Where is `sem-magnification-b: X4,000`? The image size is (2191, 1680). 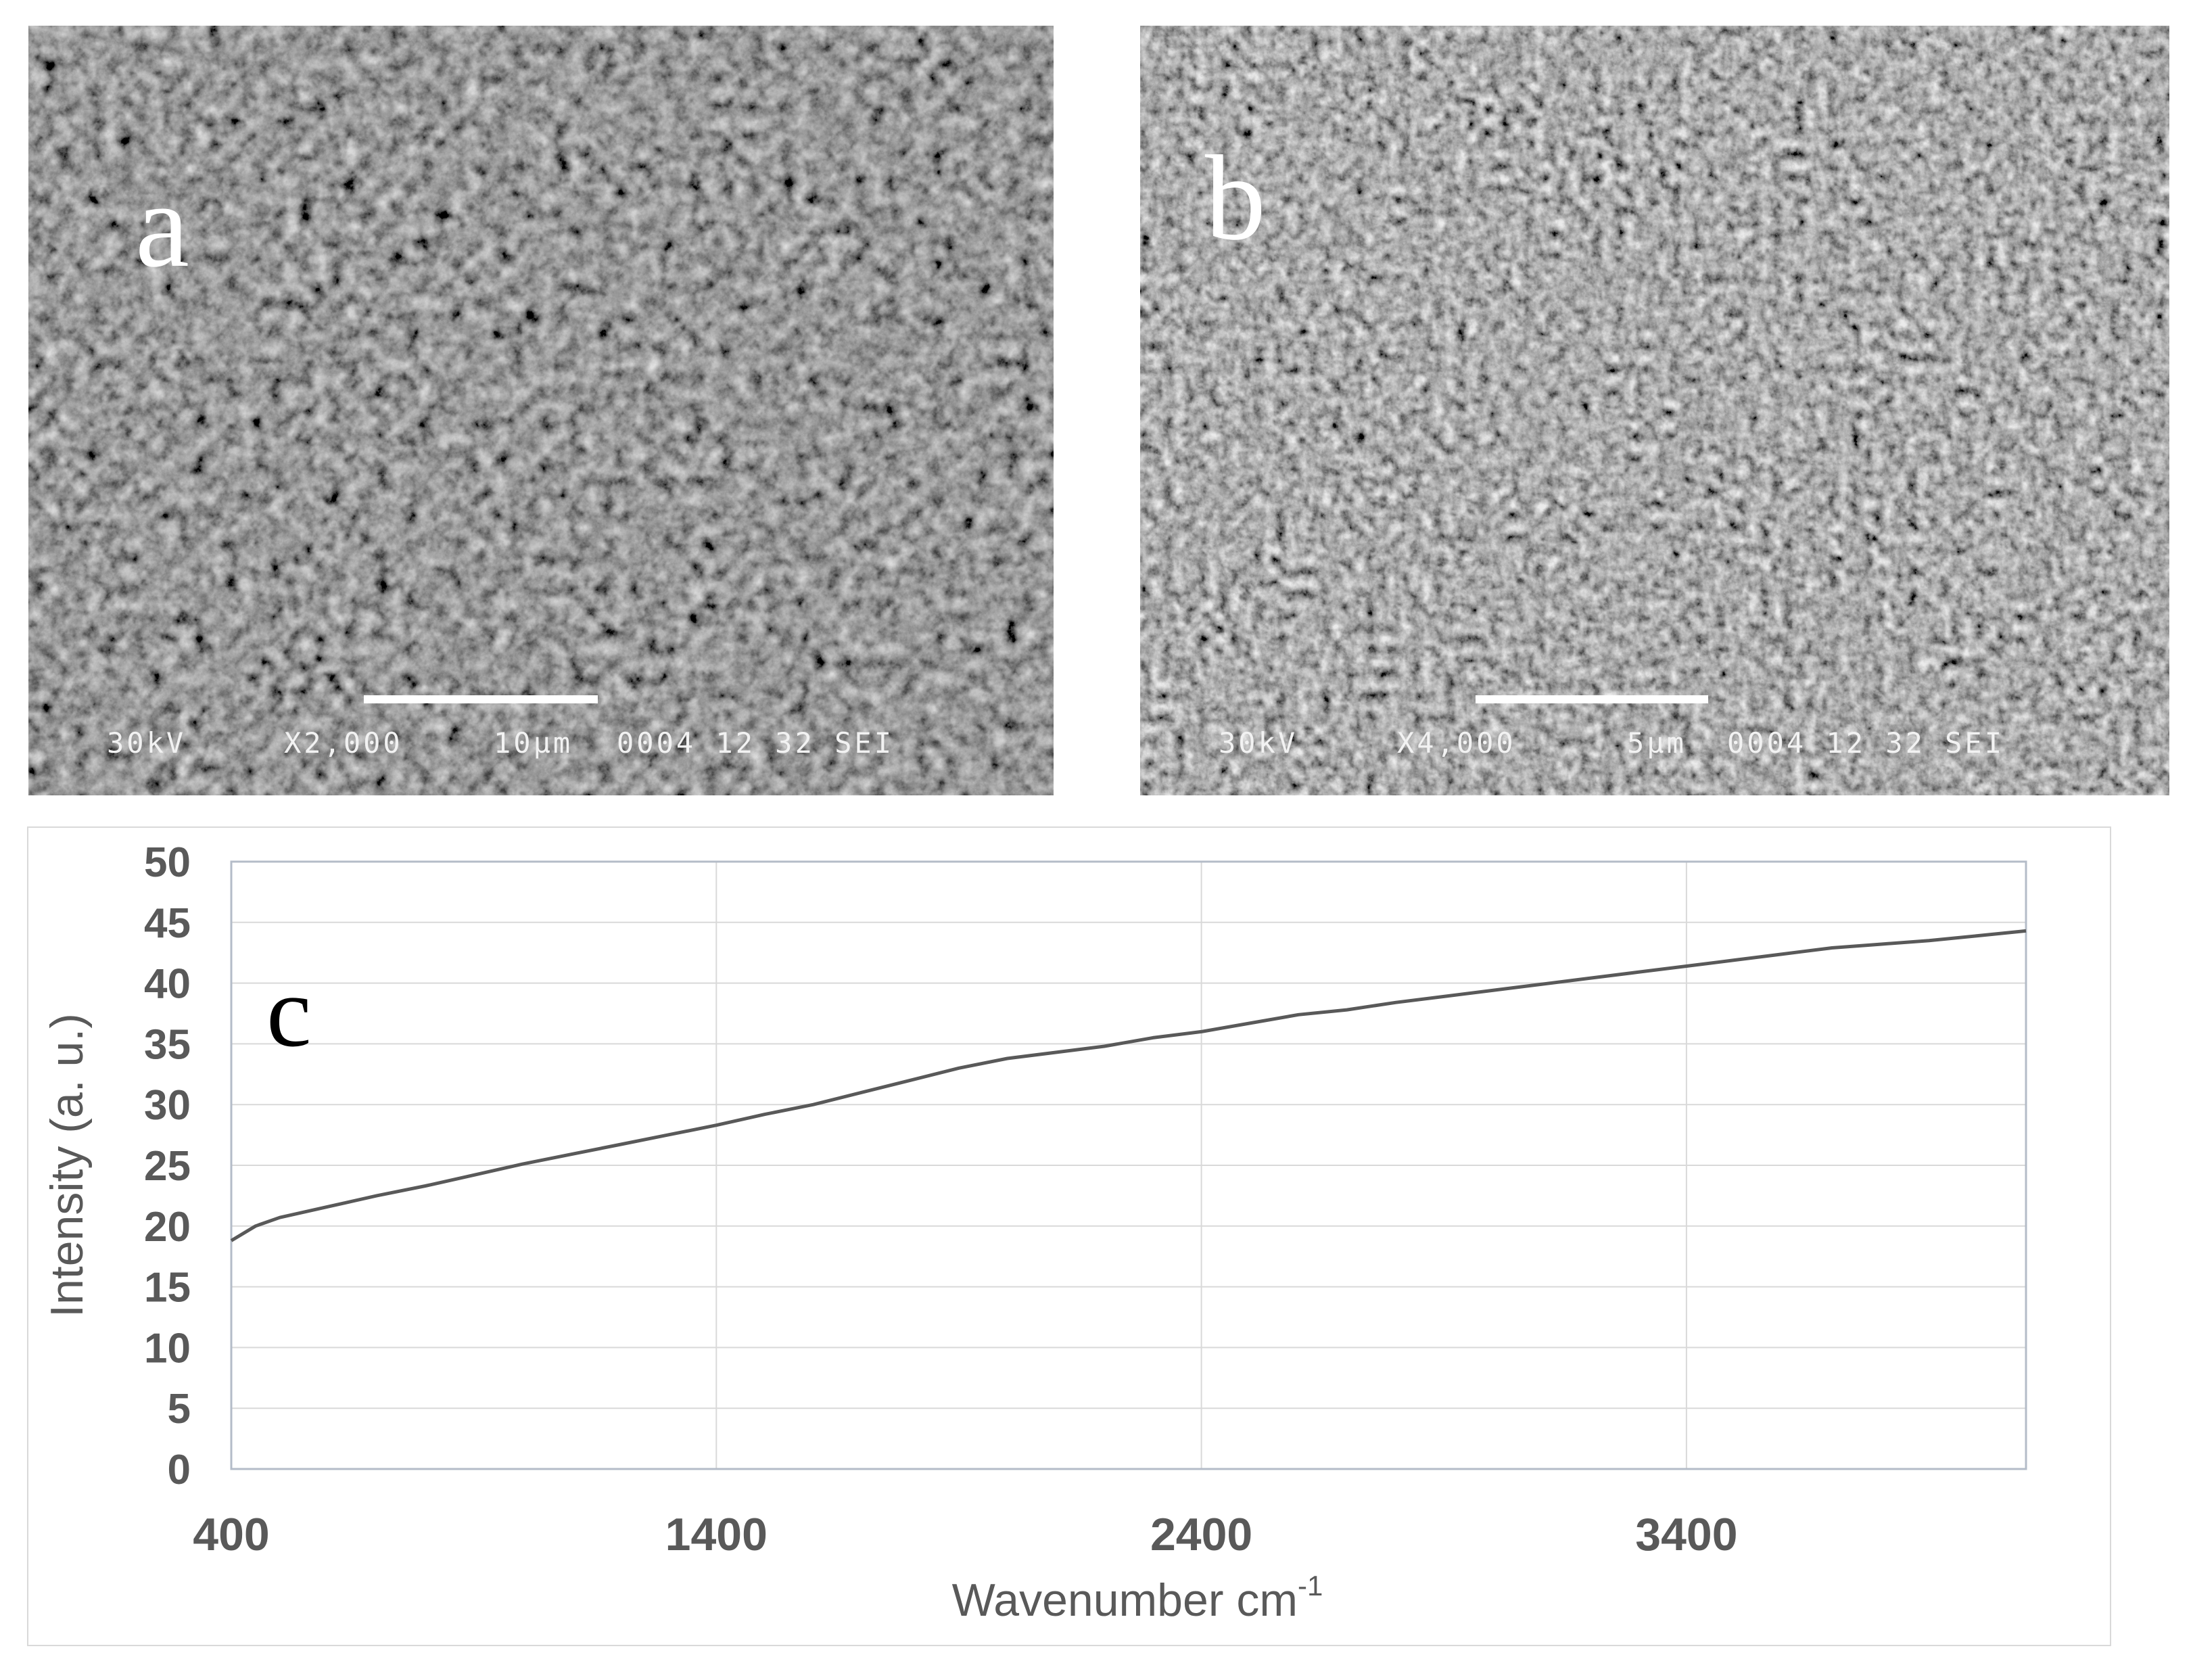 sem-magnification-b: X4,000 is located at coordinates (1456, 743).